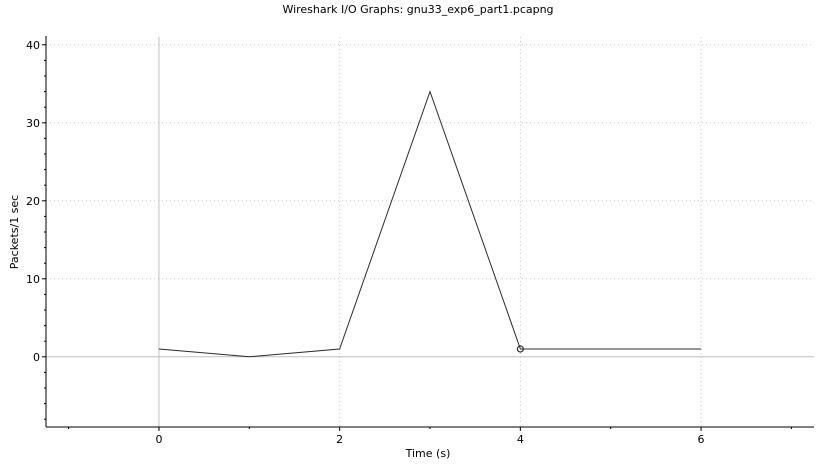  What do you see at coordinates (430, 436) in the screenshot?
I see `x-axis-ticks: 0 2 4 6` at bounding box center [430, 436].